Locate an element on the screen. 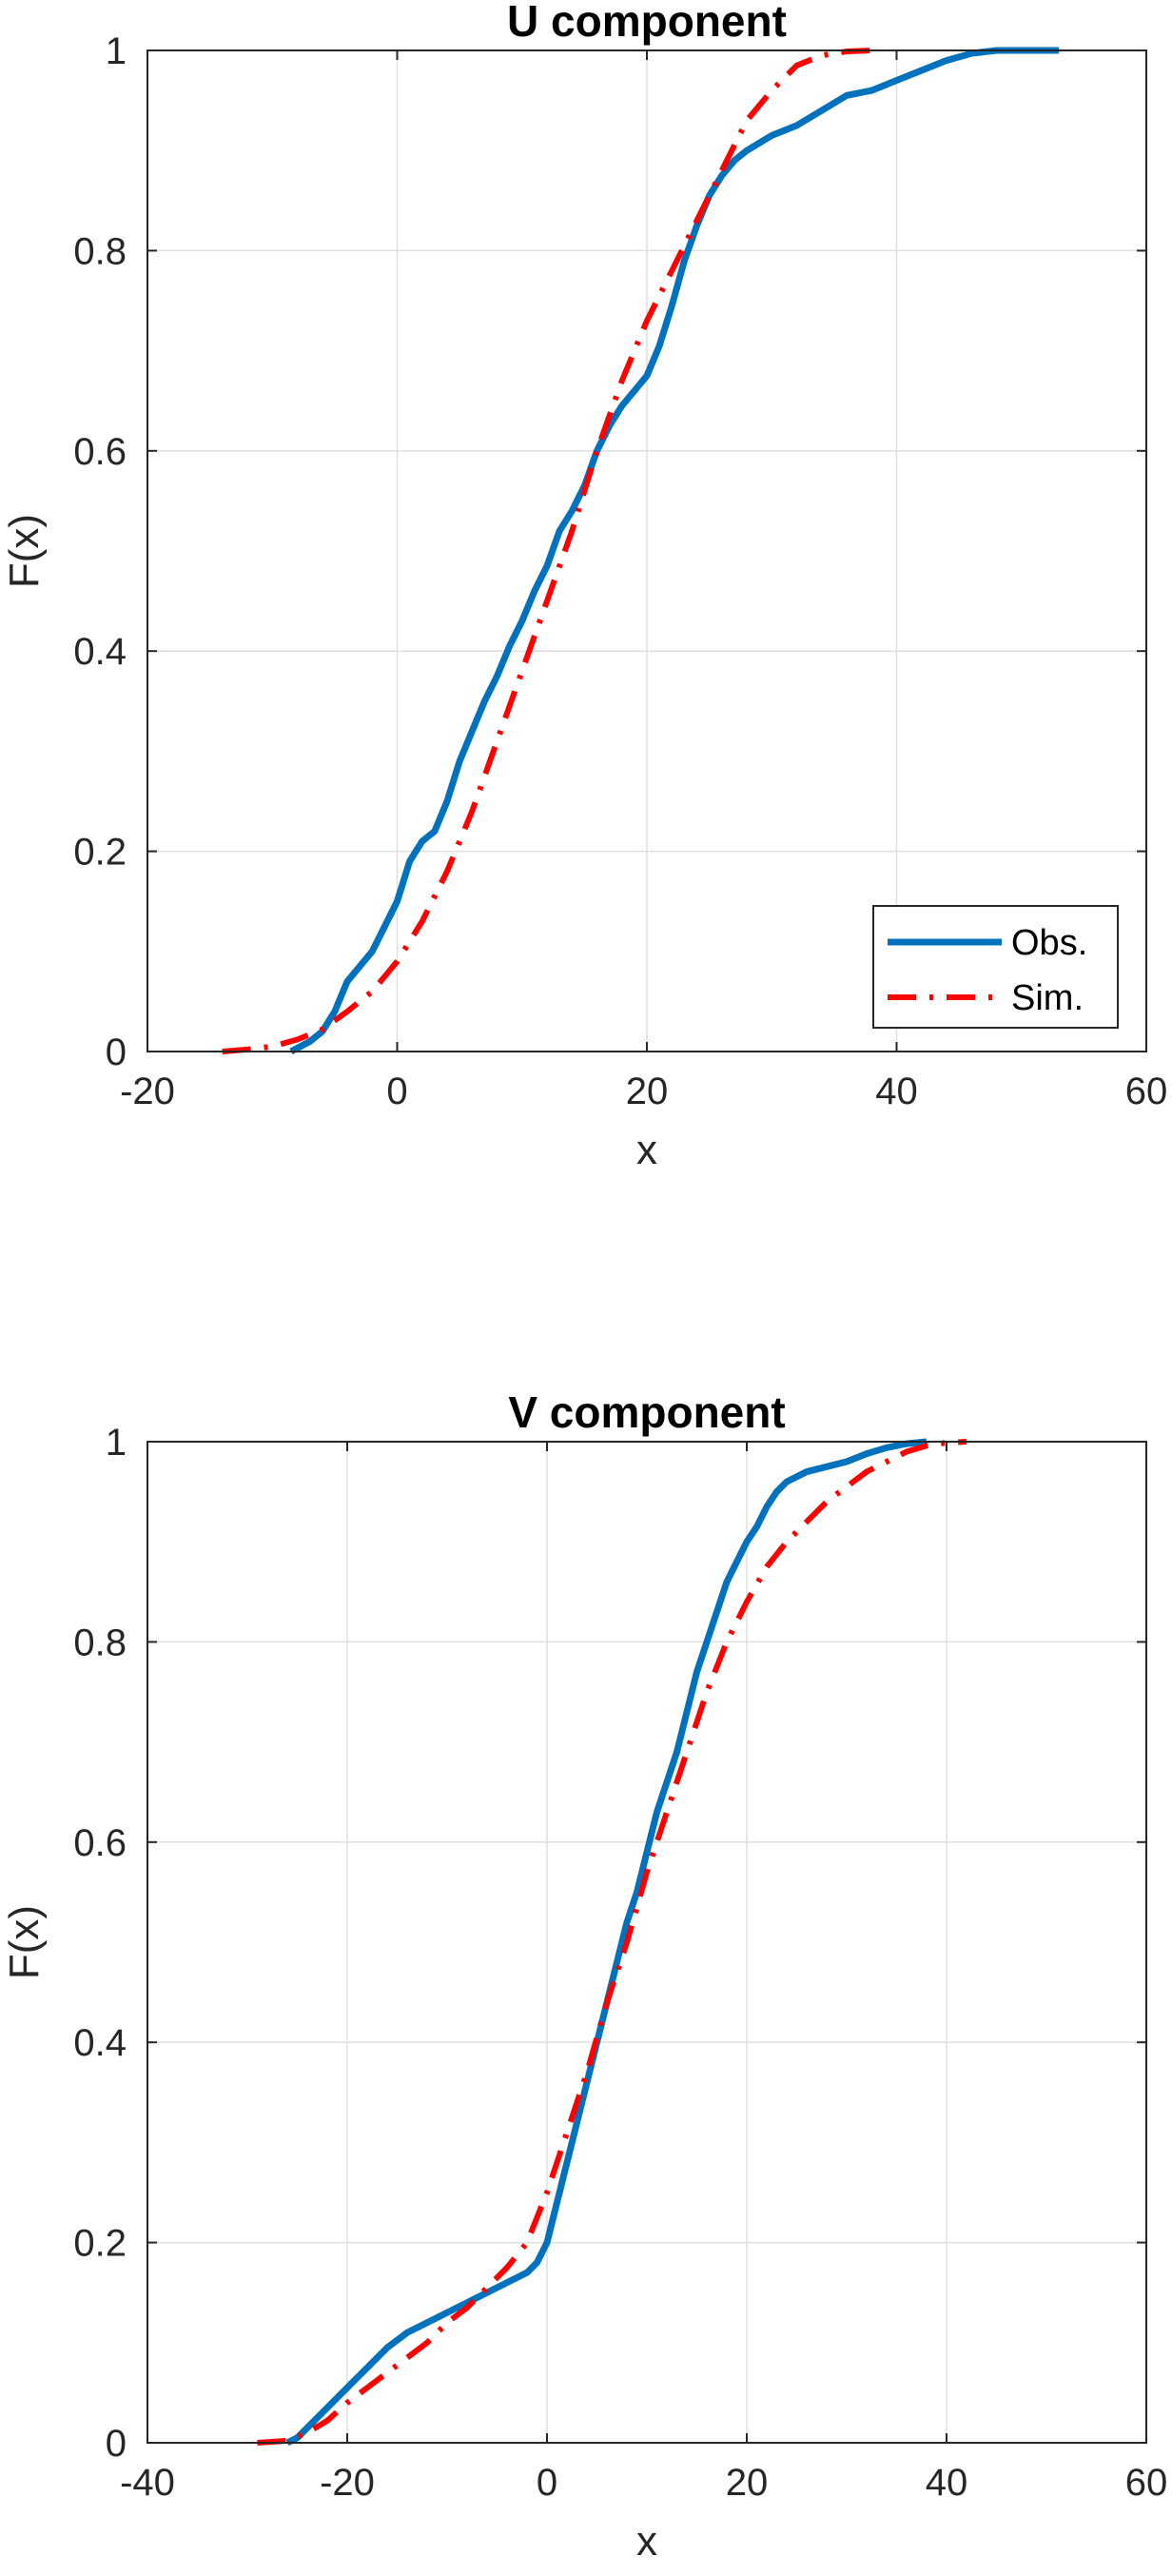 Image resolution: width=1172 pixels, height=2576 pixels. legend-label-sim: Sim. is located at coordinates (1048, 998).